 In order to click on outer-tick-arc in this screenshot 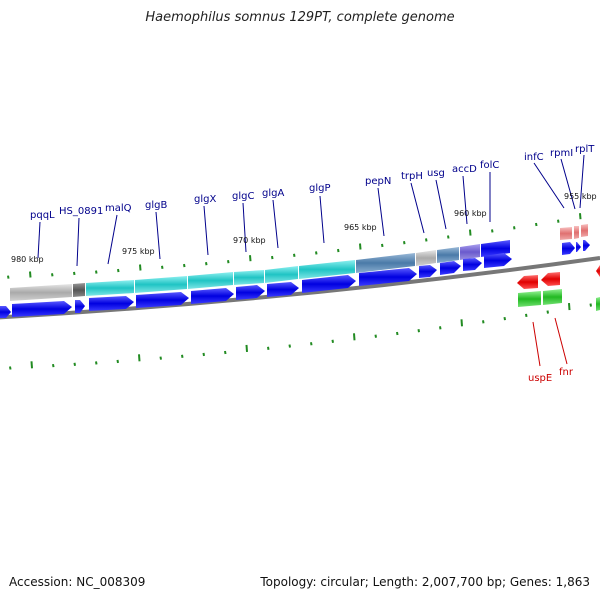, I will do `click(294, 246)`.